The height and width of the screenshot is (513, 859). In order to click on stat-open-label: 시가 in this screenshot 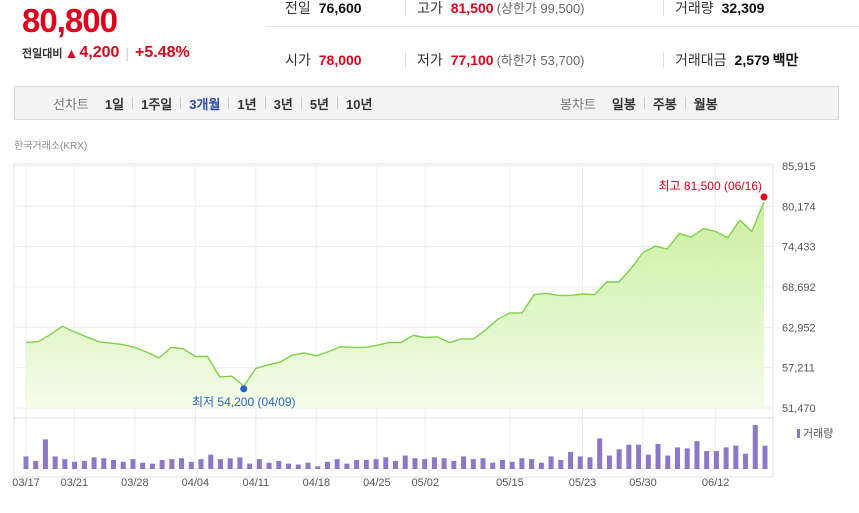, I will do `click(298, 60)`.